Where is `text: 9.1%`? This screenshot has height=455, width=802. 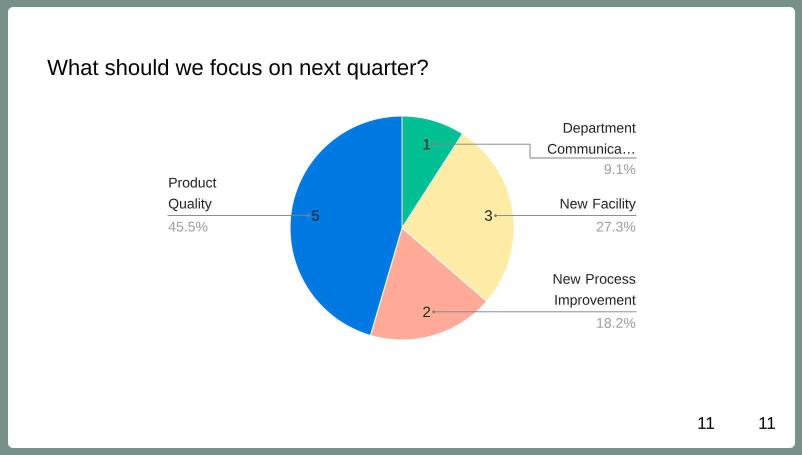
text: 9.1% is located at coordinates (620, 169).